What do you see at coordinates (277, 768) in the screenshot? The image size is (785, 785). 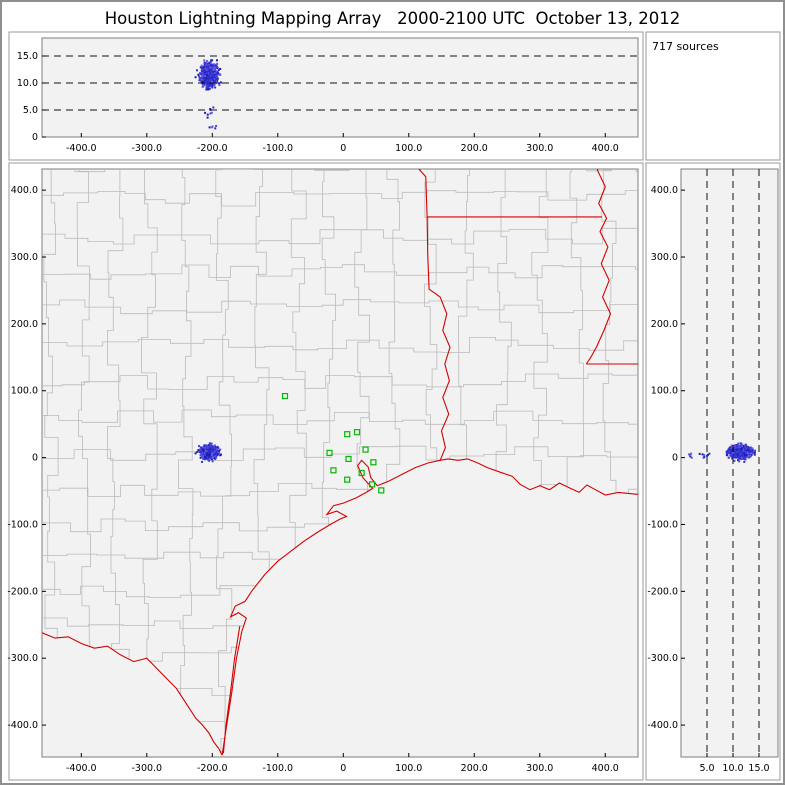 I see `x-tick-label-map: -100.0` at bounding box center [277, 768].